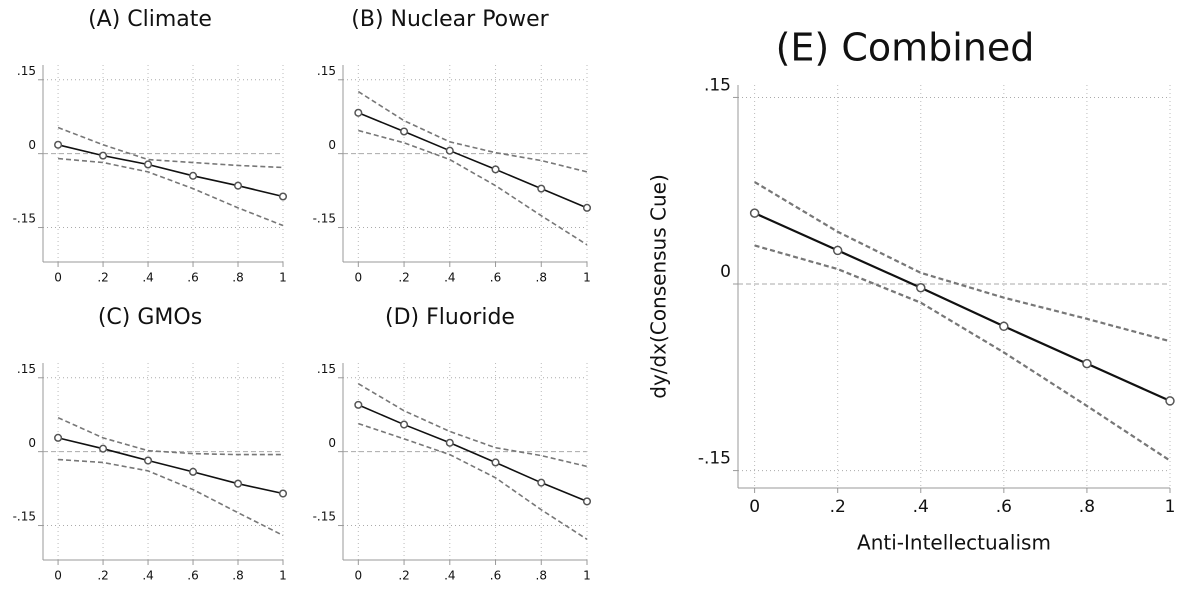 This screenshot has height=595, width=1177. I want to click on x-axis-label: Anti-Intellectualism, so click(954, 543).